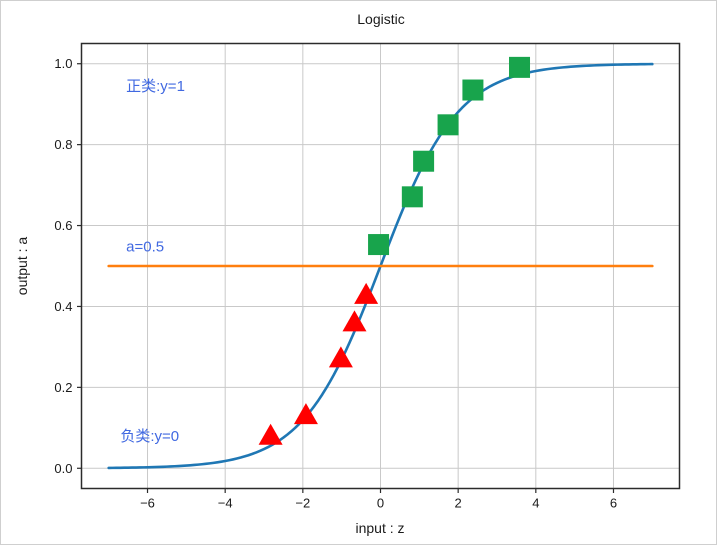 Image resolution: width=717 pixels, height=545 pixels. I want to click on annotation-negative-class-label: 负类:y=0, so click(149, 436).